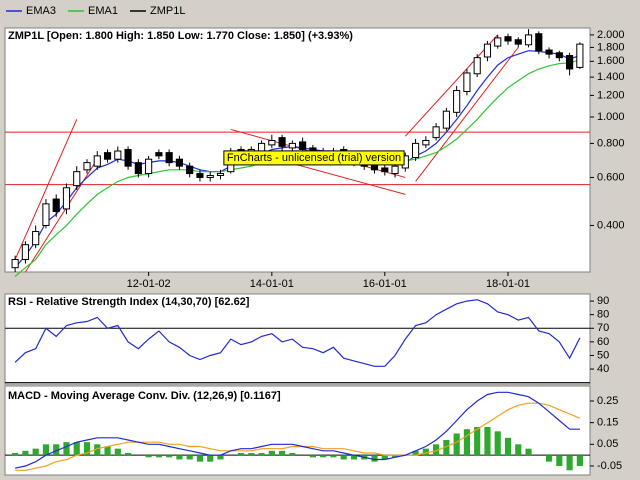 This screenshot has height=480, width=640. What do you see at coordinates (149, 284) in the screenshot?
I see `x-tick-label: 12-01-02` at bounding box center [149, 284].